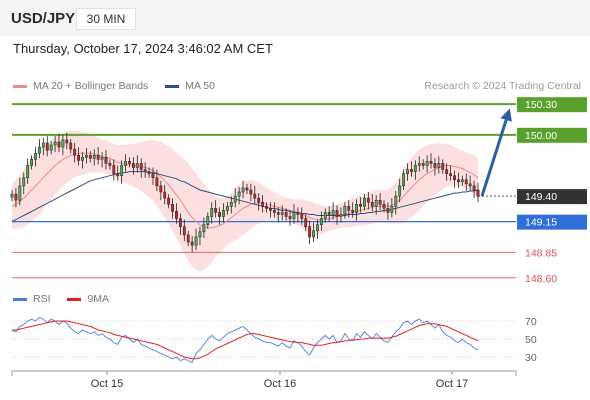 The width and height of the screenshot is (590, 400). Describe the element at coordinates (20, 86) in the screenshot. I see `legend-swatch-ma20` at that location.